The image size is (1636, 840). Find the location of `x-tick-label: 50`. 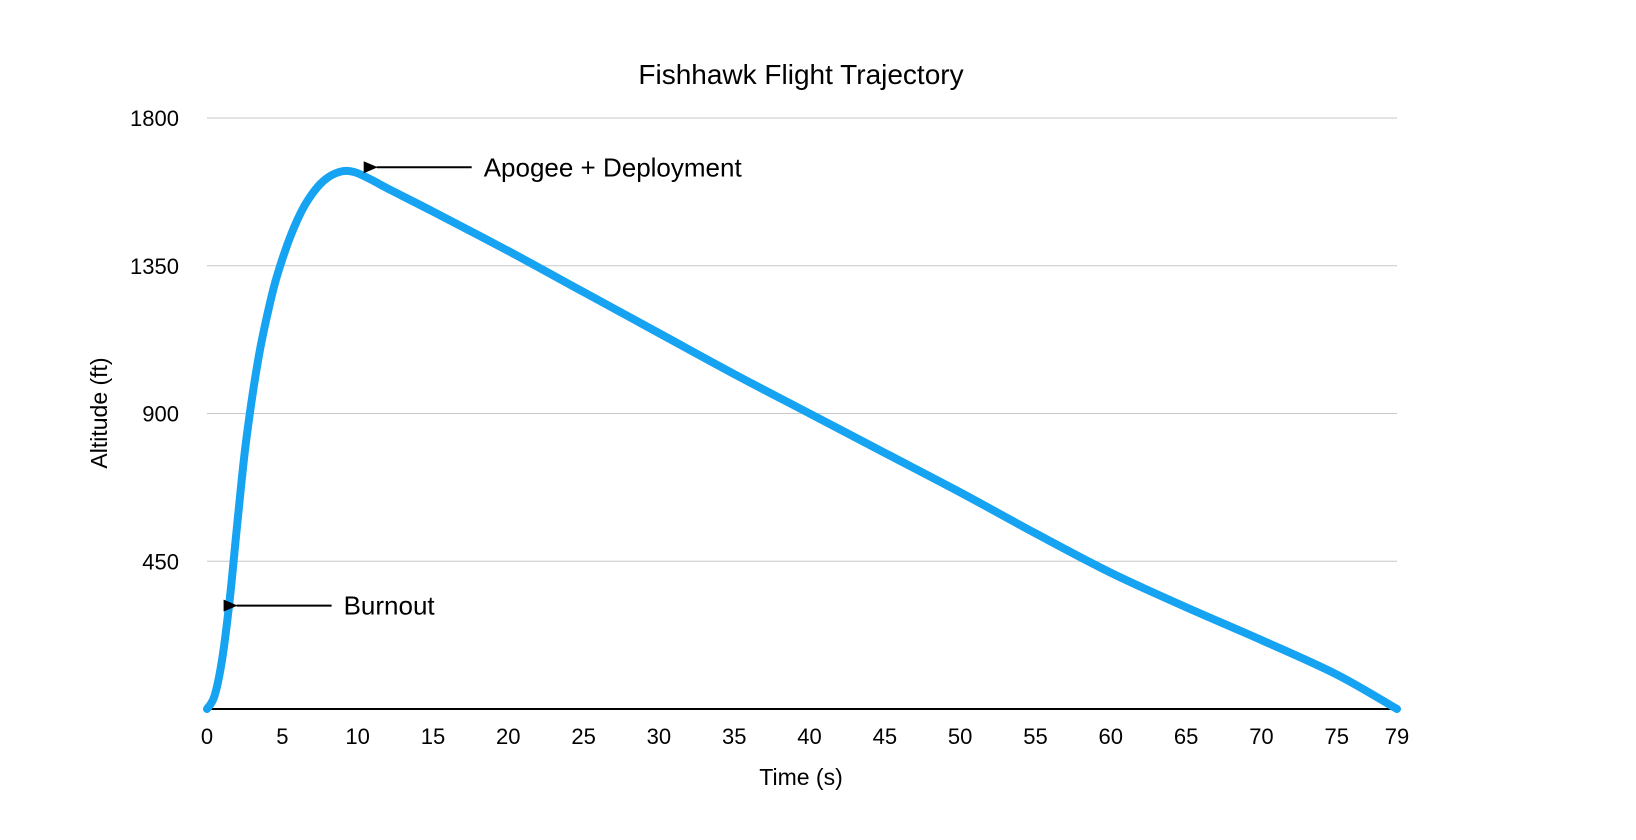

x-tick-label: 50 is located at coordinates (960, 736).